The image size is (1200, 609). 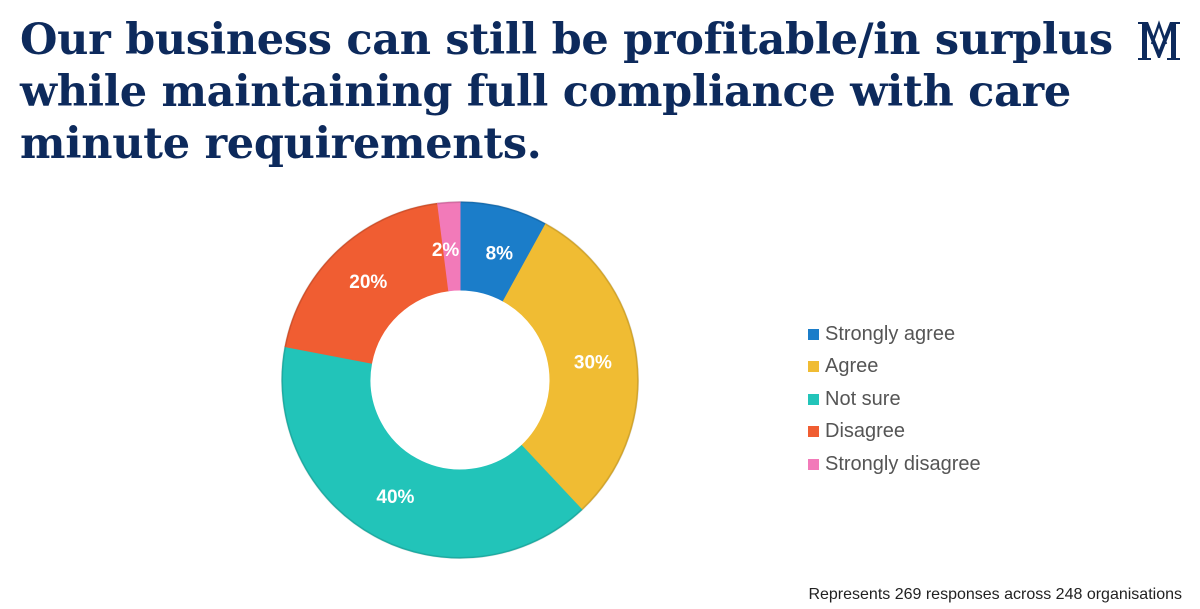 I want to click on donut-slice-disagree, so click(x=367, y=283).